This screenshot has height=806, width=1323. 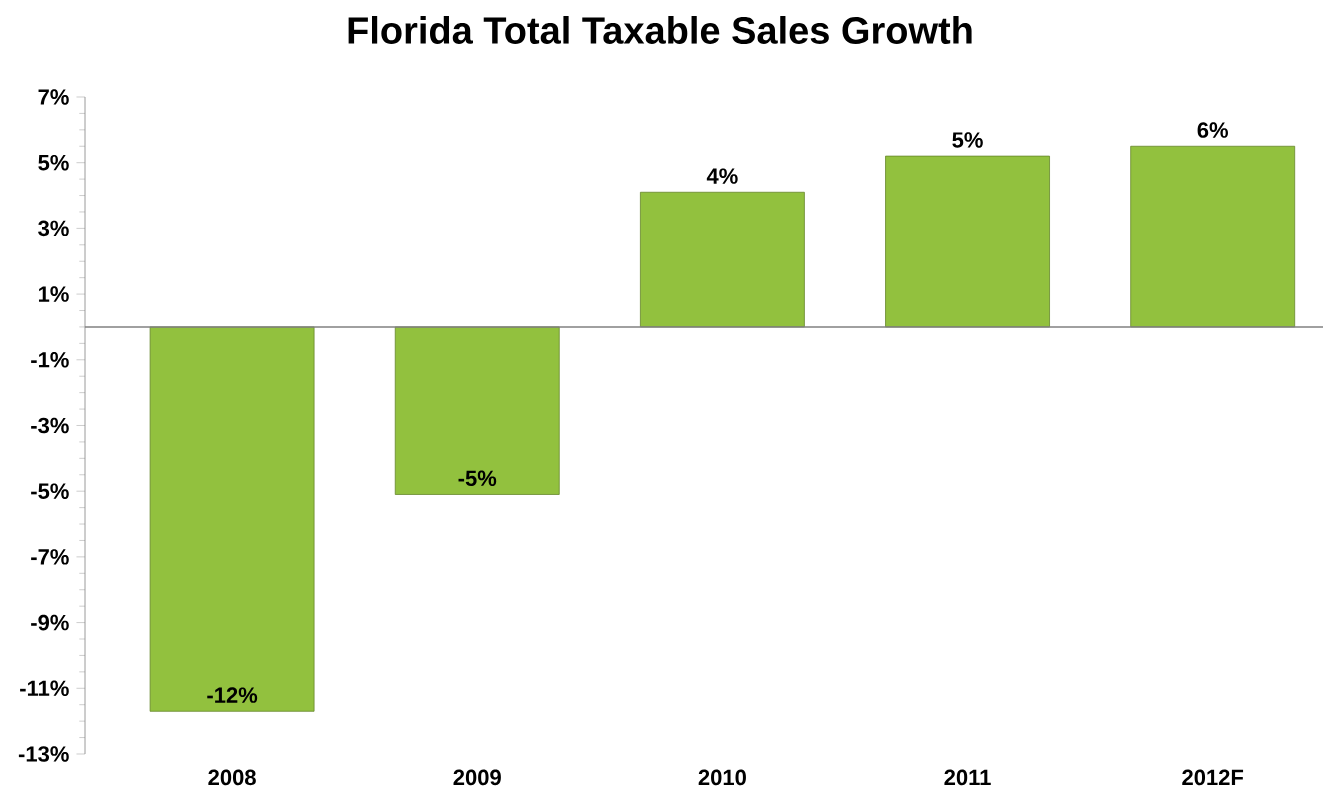 What do you see at coordinates (1213, 777) in the screenshot?
I see `x-tick-label: 2012F` at bounding box center [1213, 777].